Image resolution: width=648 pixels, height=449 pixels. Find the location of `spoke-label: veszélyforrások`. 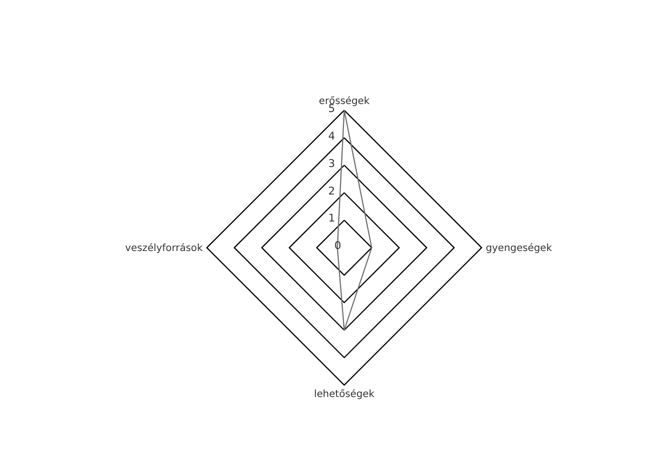

spoke-label: veszélyforrások is located at coordinates (164, 248).